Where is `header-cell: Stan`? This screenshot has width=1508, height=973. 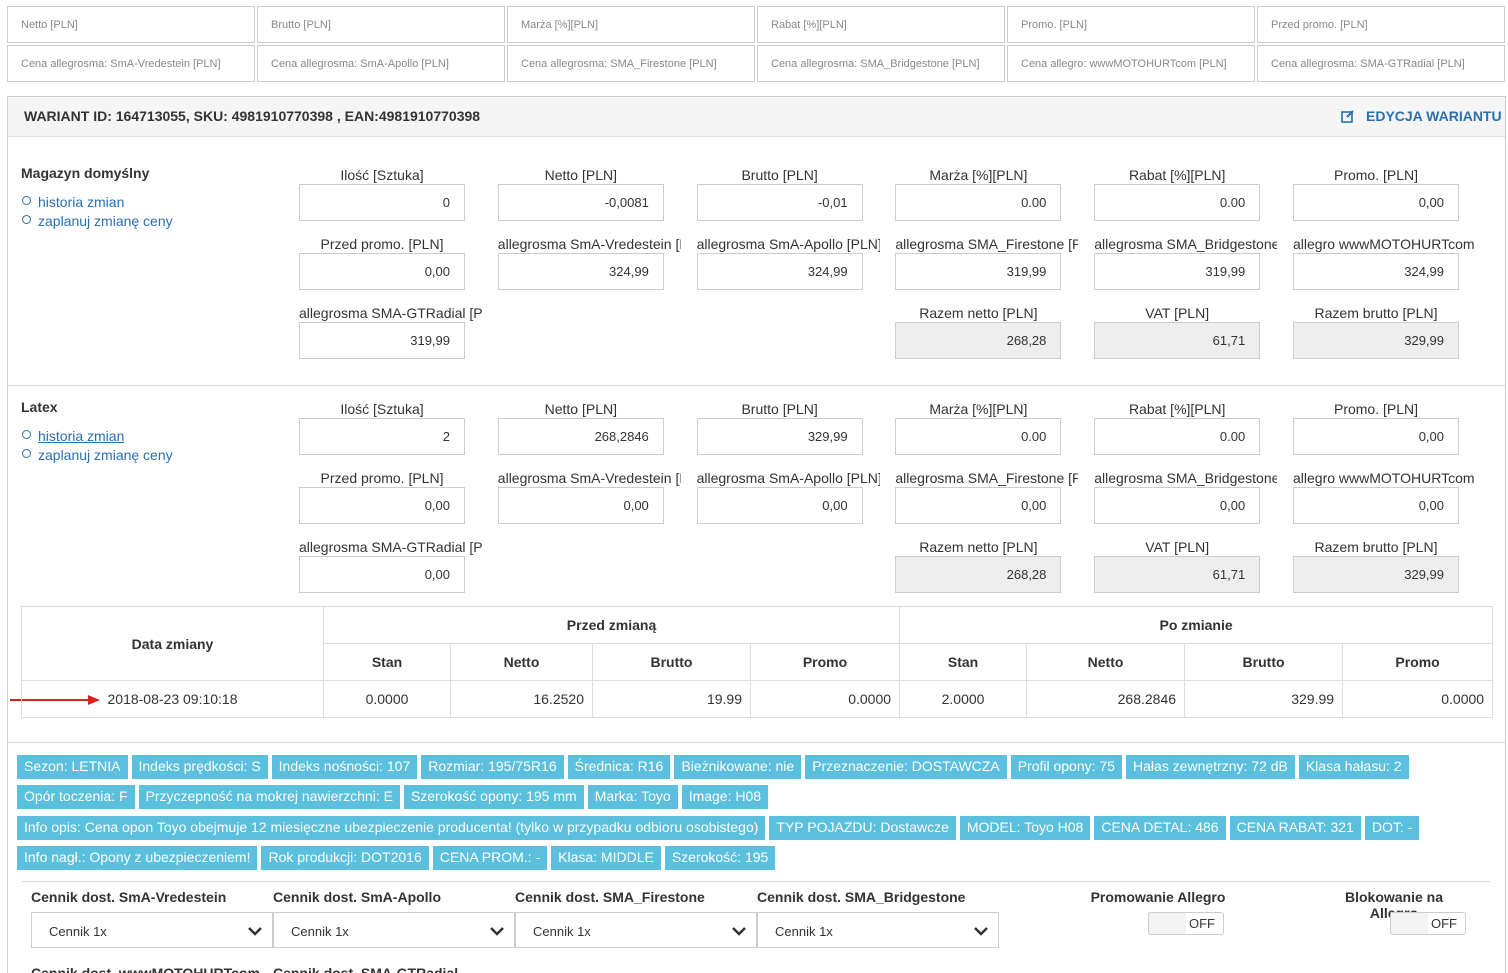
header-cell: Stan is located at coordinates (963, 662).